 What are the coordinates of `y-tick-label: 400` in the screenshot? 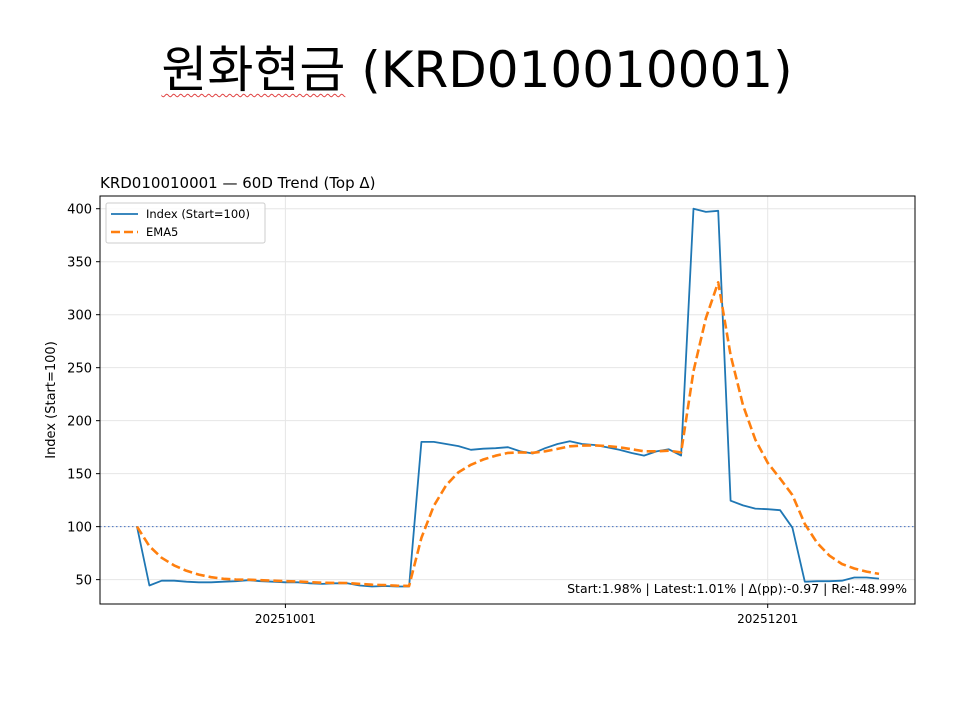 It's located at (79, 210).